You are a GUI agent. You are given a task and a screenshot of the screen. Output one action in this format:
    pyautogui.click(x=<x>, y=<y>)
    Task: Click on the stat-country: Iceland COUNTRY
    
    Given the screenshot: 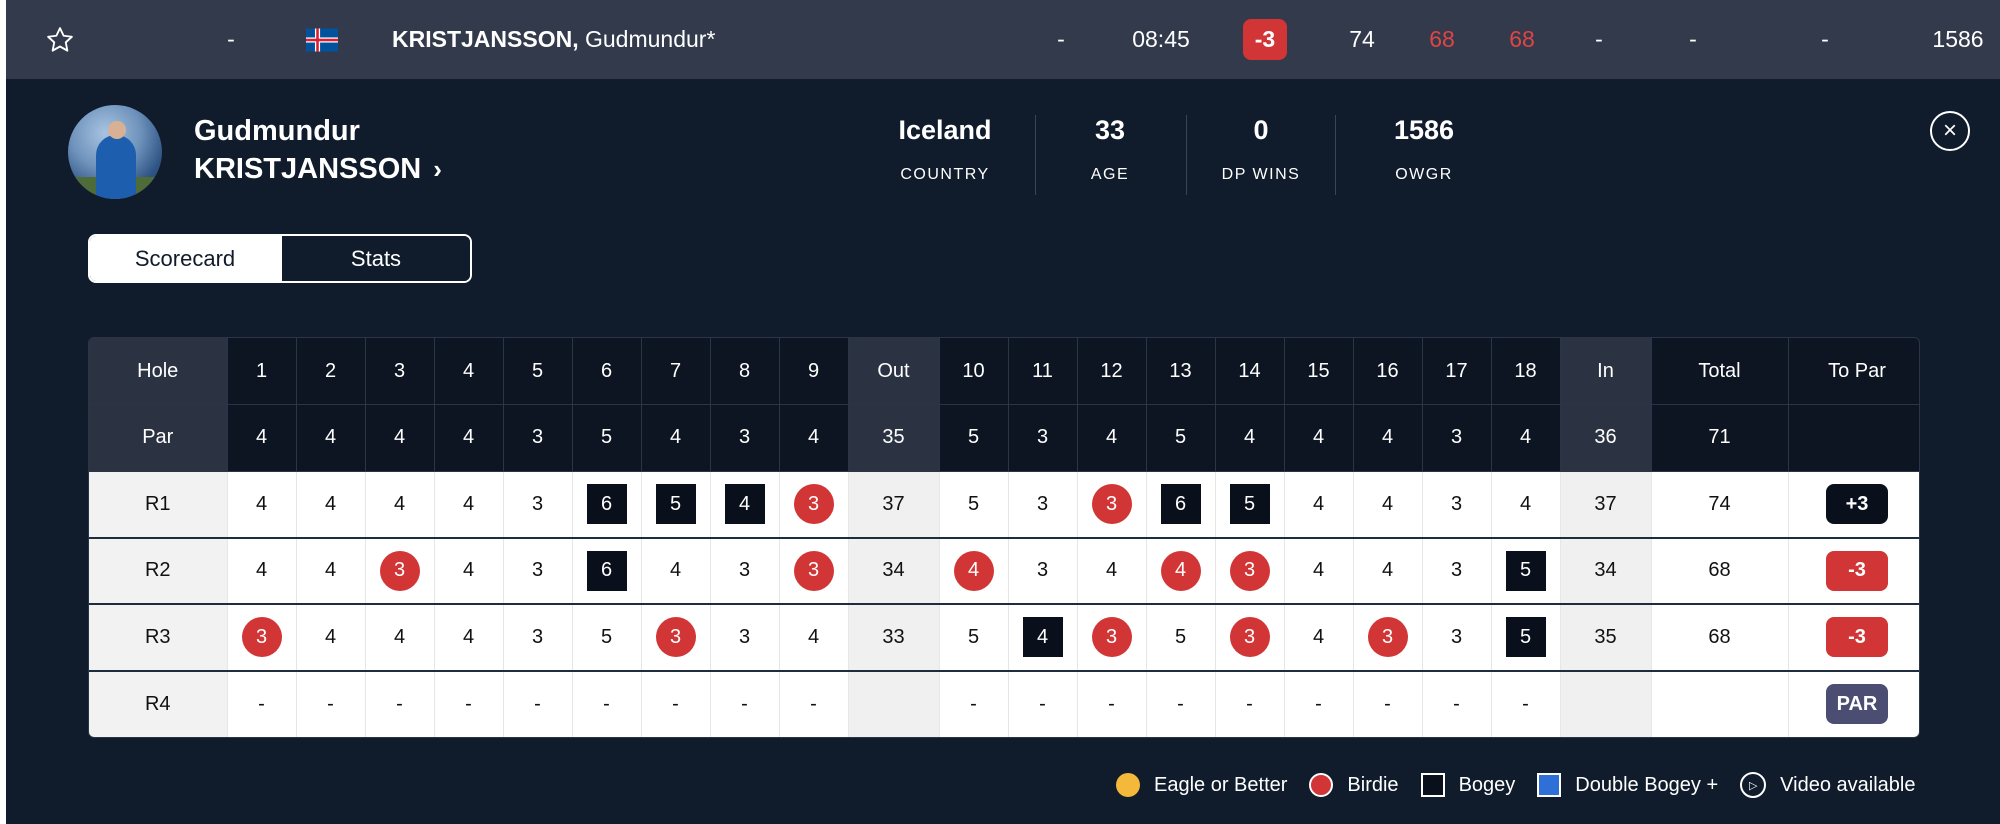 What is the action you would take?
    pyautogui.click(x=945, y=149)
    